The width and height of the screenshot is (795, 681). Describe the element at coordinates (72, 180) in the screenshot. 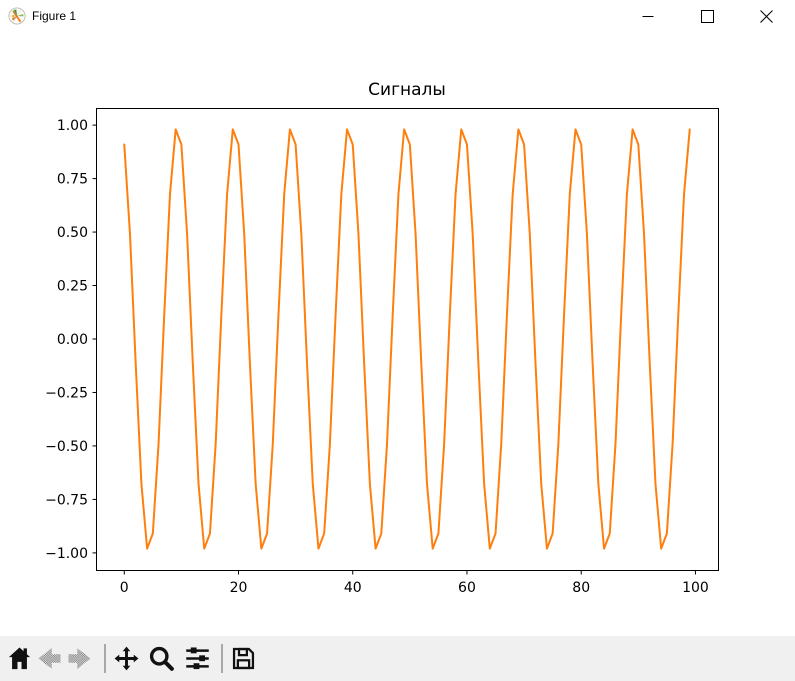

I see `y-tick-label: 0.75` at that location.